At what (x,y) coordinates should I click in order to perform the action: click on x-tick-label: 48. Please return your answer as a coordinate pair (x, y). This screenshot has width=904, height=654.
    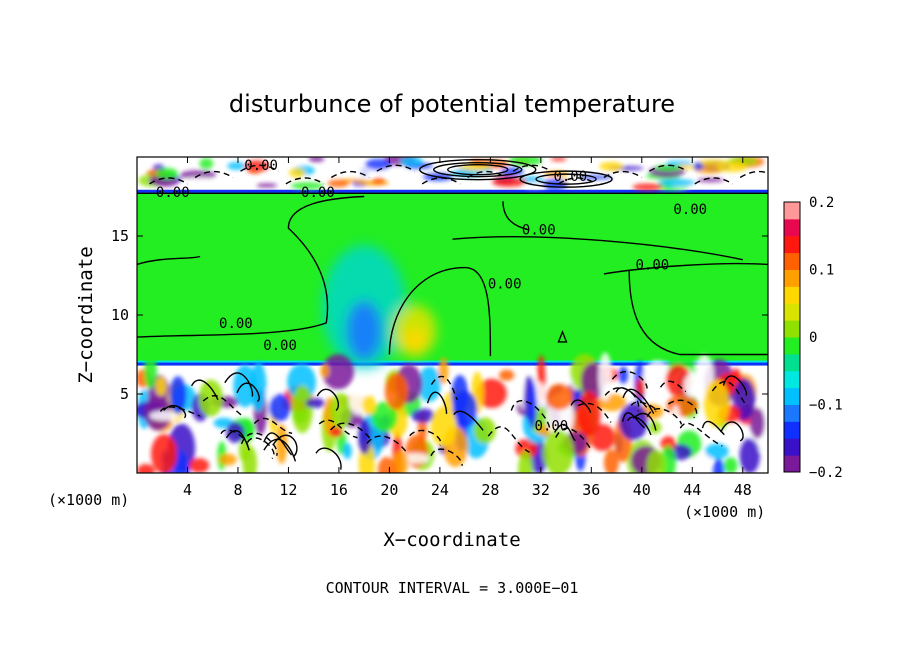
    Looking at the image, I should click on (743, 490).